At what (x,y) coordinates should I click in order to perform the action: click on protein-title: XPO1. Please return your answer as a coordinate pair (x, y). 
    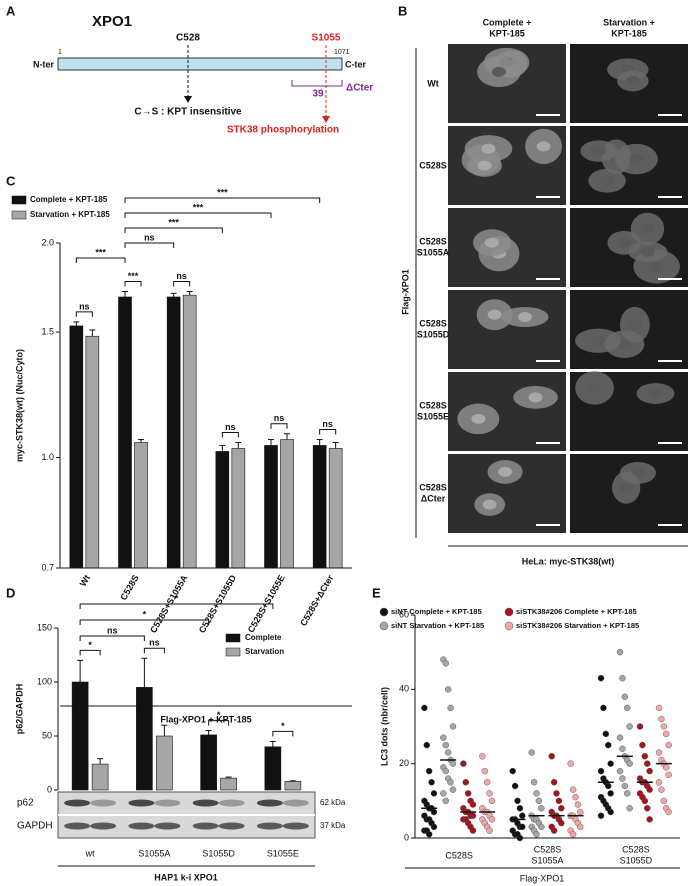
    Looking at the image, I should click on (112, 21).